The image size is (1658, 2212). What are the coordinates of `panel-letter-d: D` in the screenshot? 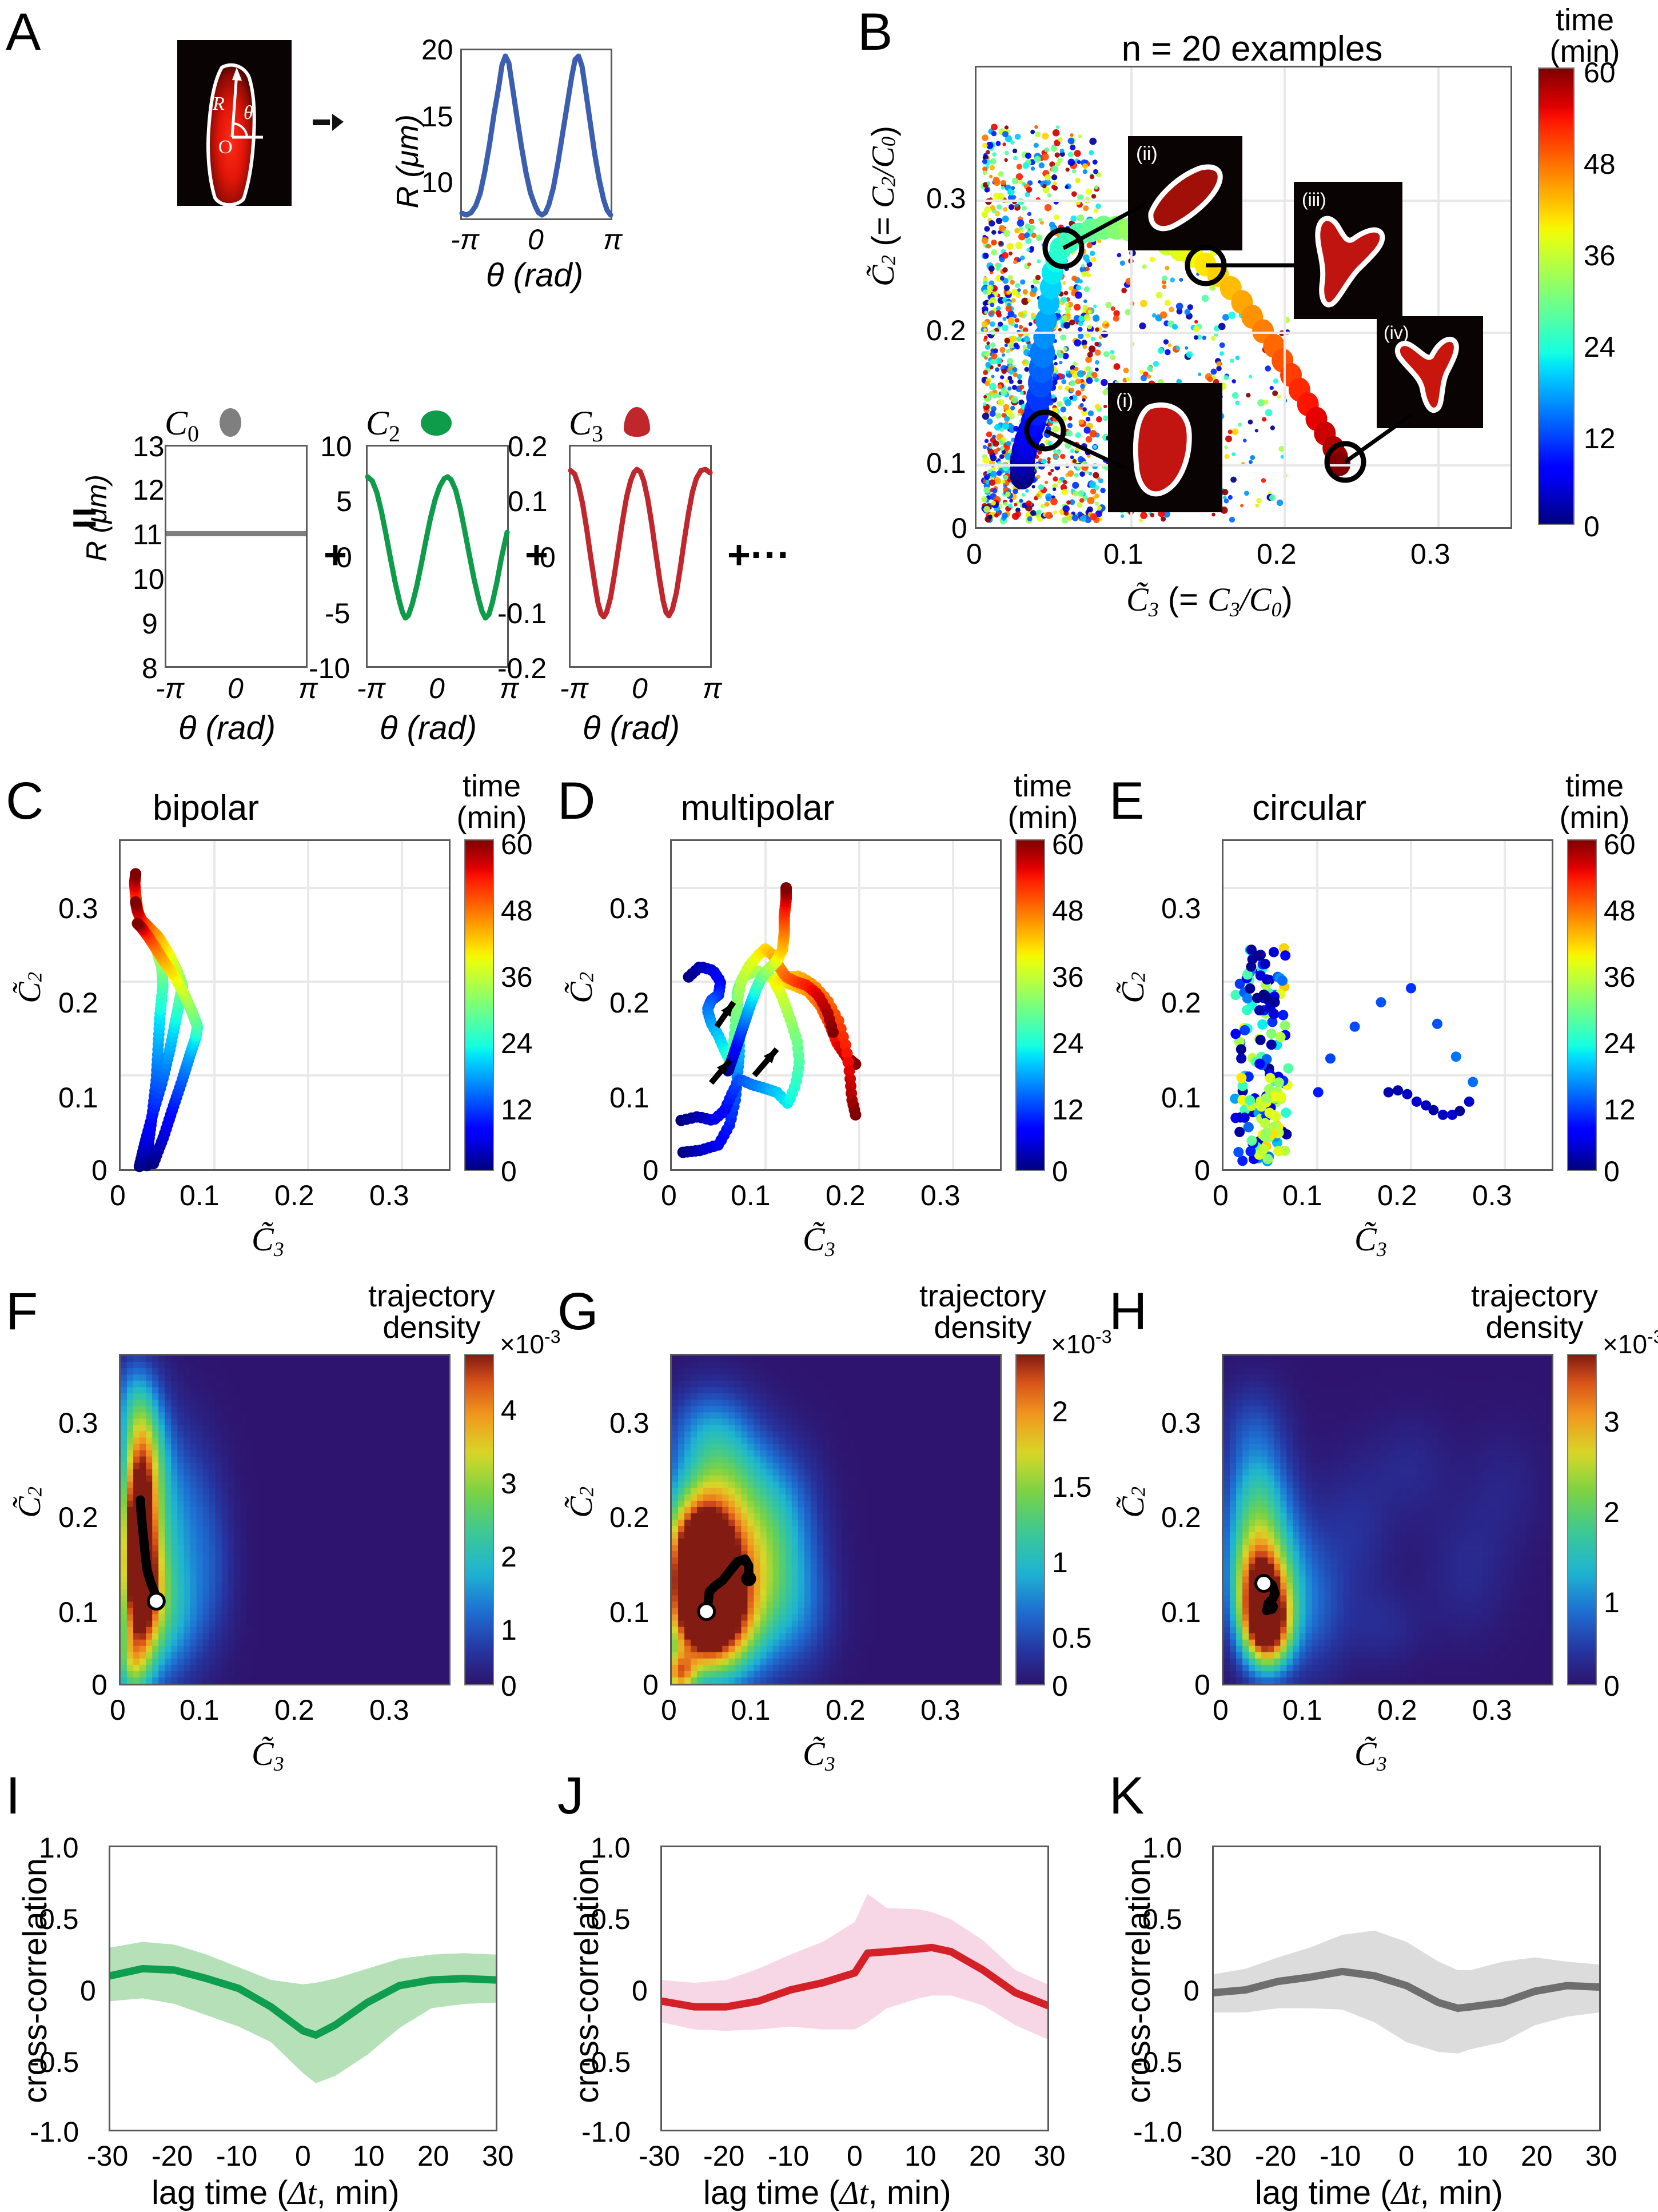 It's located at (576, 801).